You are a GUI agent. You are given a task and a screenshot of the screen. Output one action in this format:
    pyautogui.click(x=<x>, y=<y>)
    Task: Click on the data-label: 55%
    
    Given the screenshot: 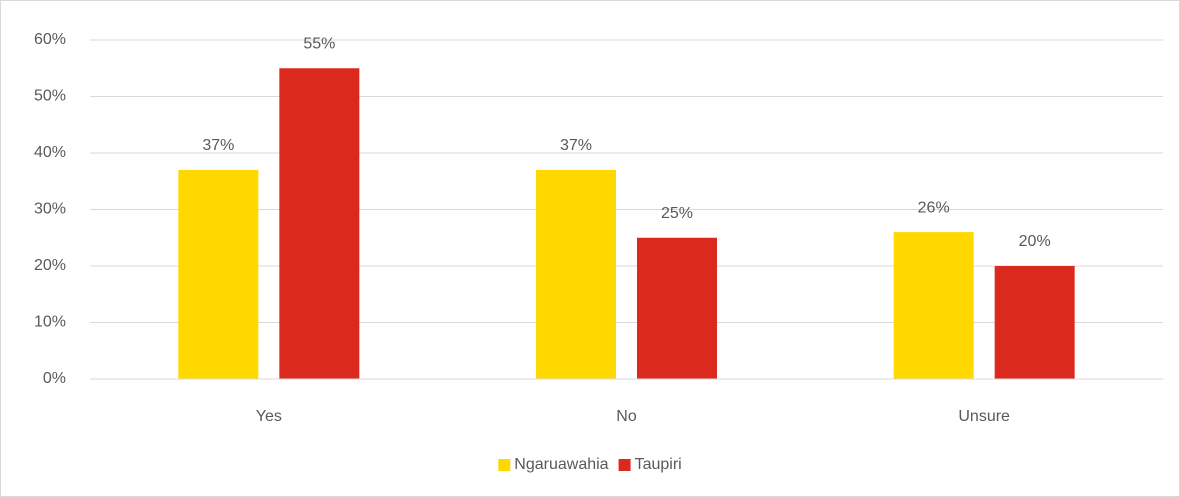 What is the action you would take?
    pyautogui.click(x=319, y=43)
    